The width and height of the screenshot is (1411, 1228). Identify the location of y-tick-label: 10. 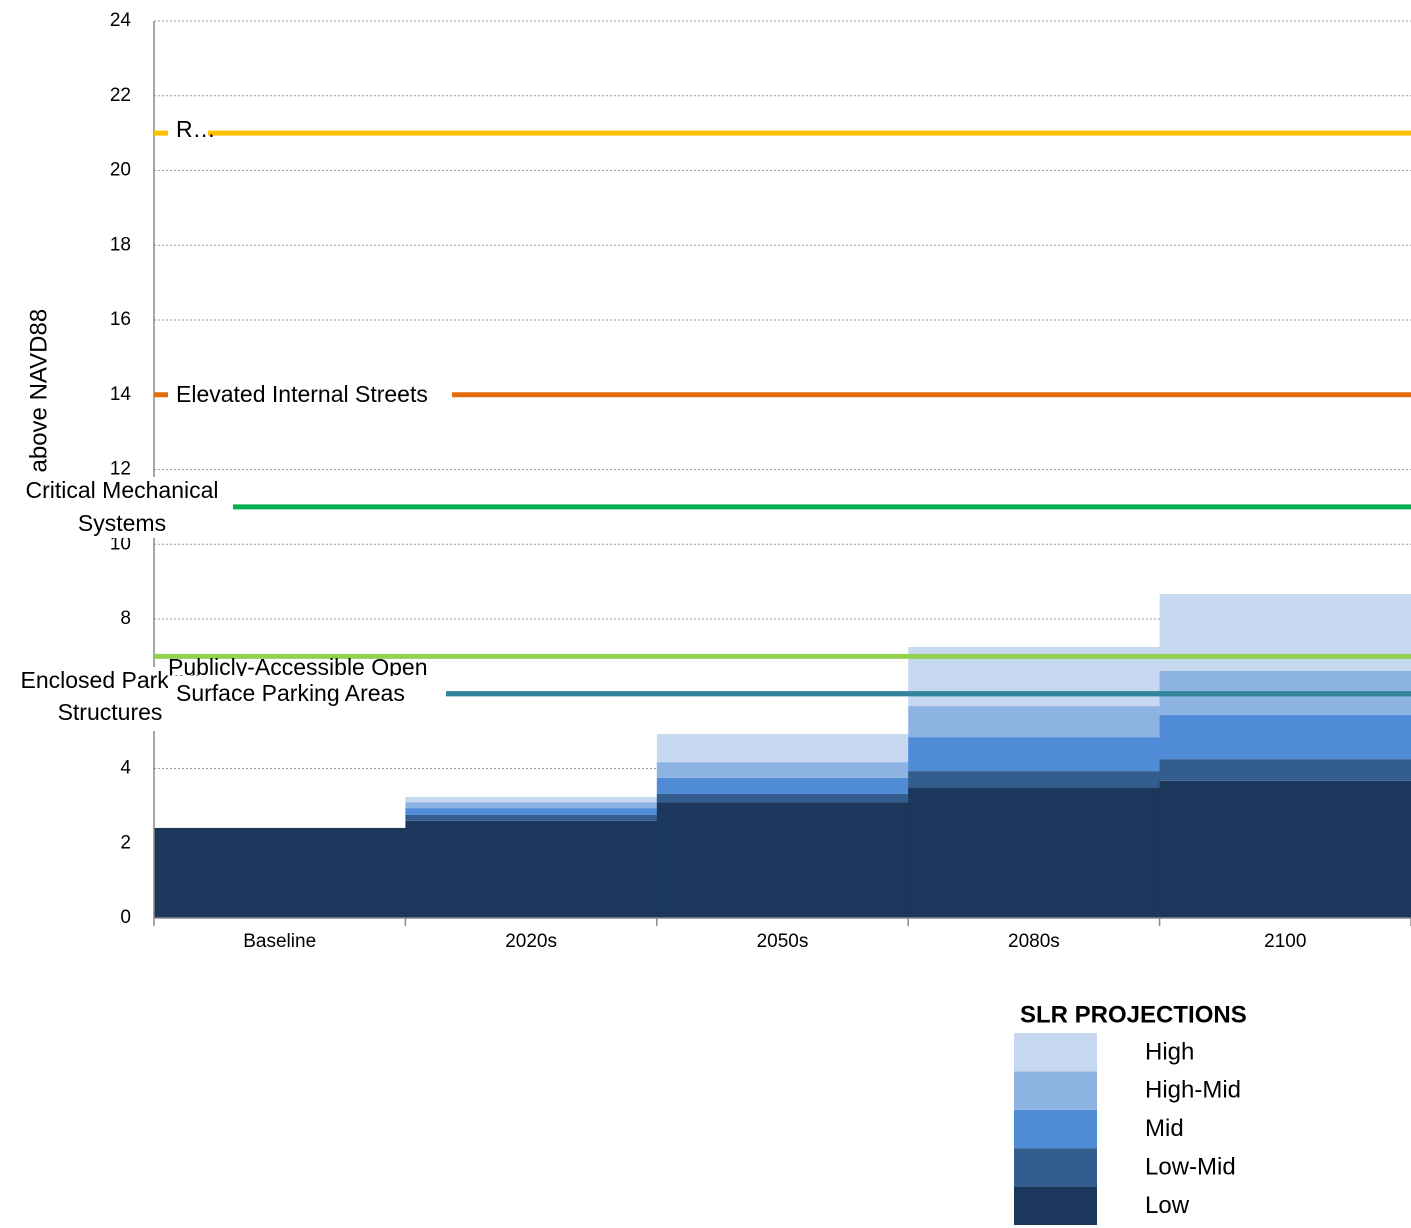
(120, 543).